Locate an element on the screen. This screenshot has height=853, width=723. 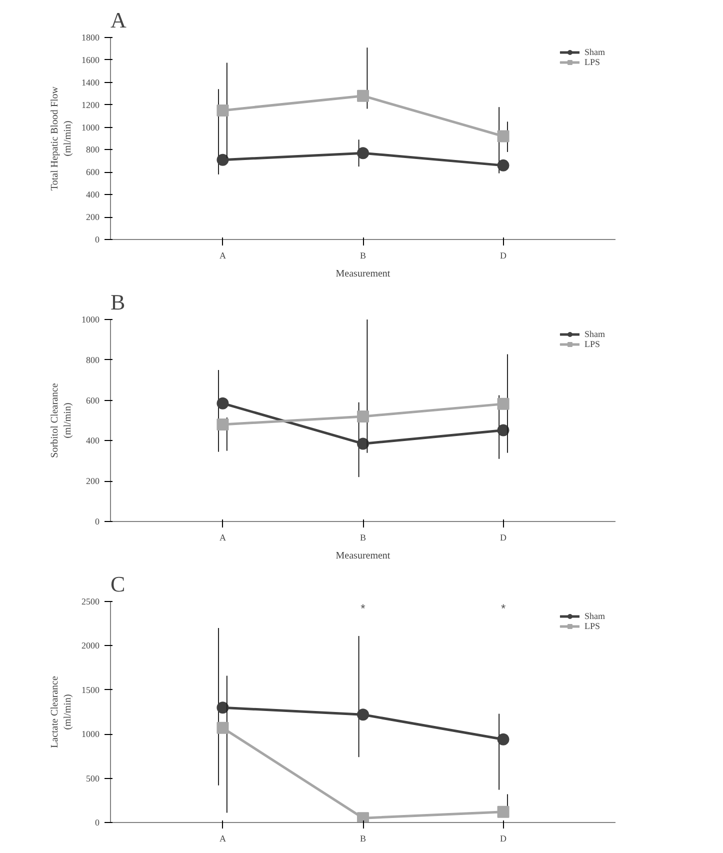
y-tick-label: 1600 is located at coordinates (91, 59).